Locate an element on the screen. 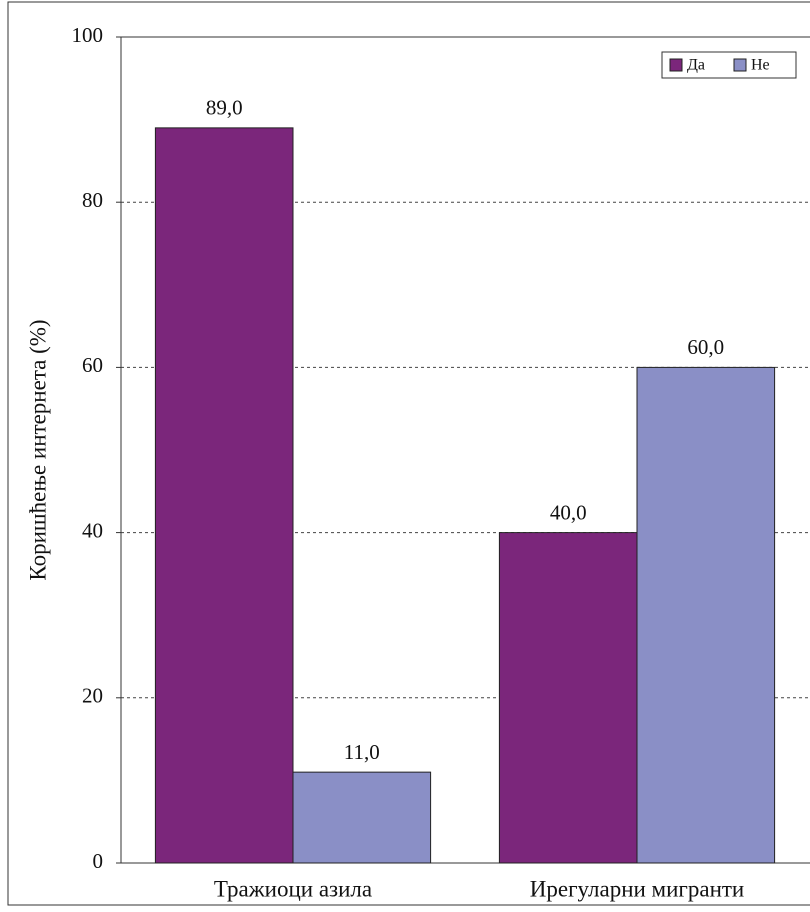 This screenshot has height=912, width=810. y-tick-label: 60 is located at coordinates (92, 365).